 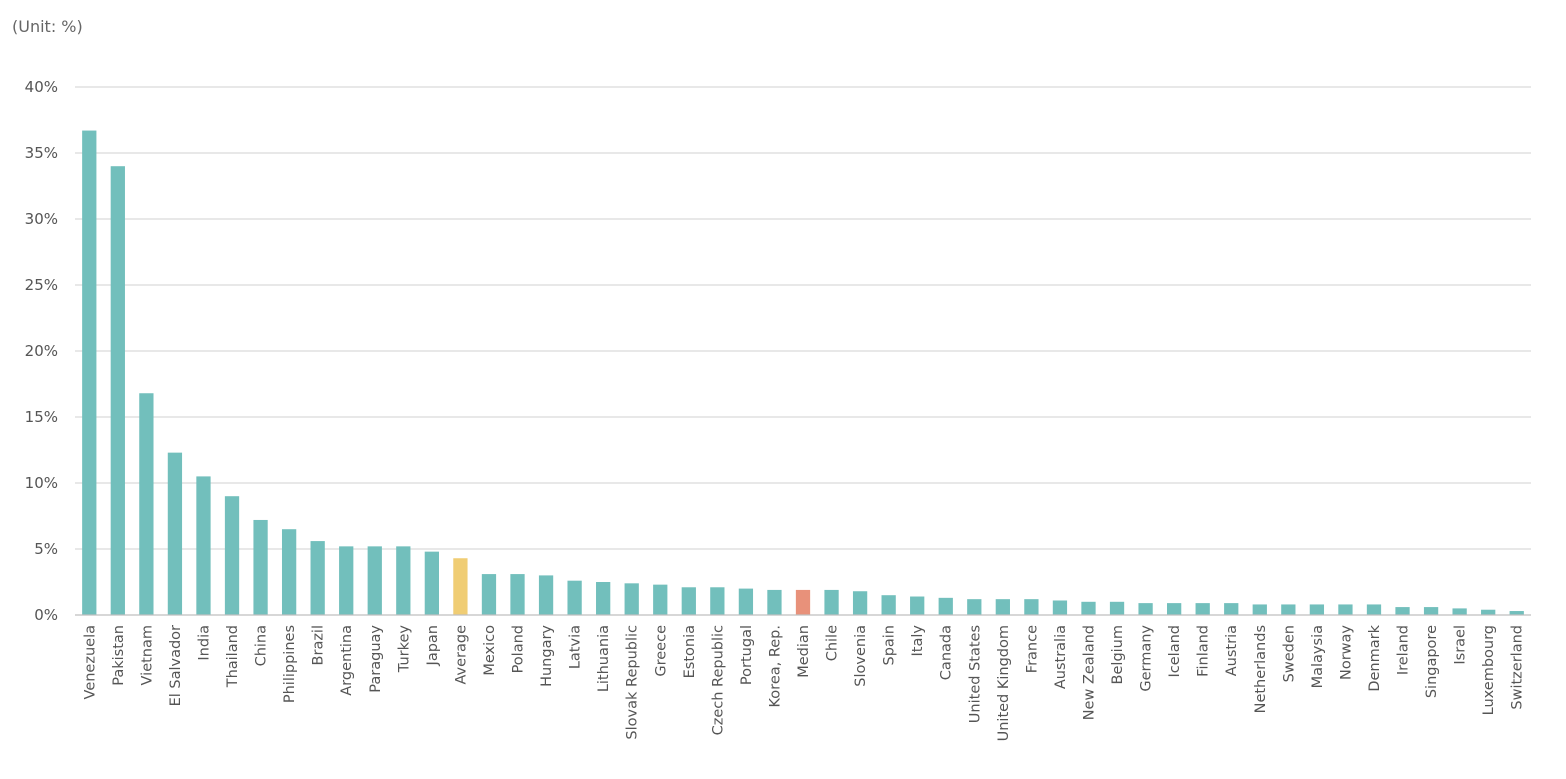 I want to click on x-category-label: Czech Republic, so click(x=718, y=680).